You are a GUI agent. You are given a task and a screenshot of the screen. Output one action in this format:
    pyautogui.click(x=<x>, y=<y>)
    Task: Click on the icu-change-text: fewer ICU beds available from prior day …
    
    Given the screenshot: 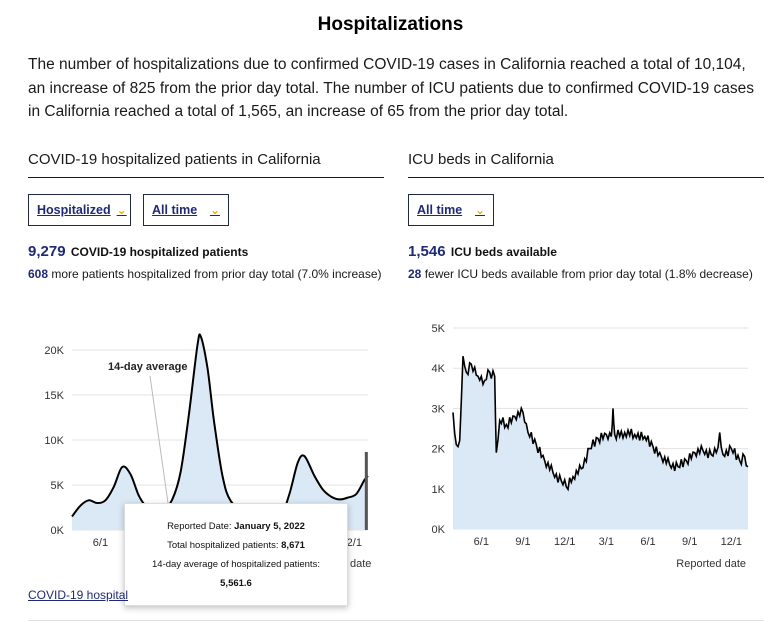 What is the action you would take?
    pyautogui.click(x=588, y=274)
    